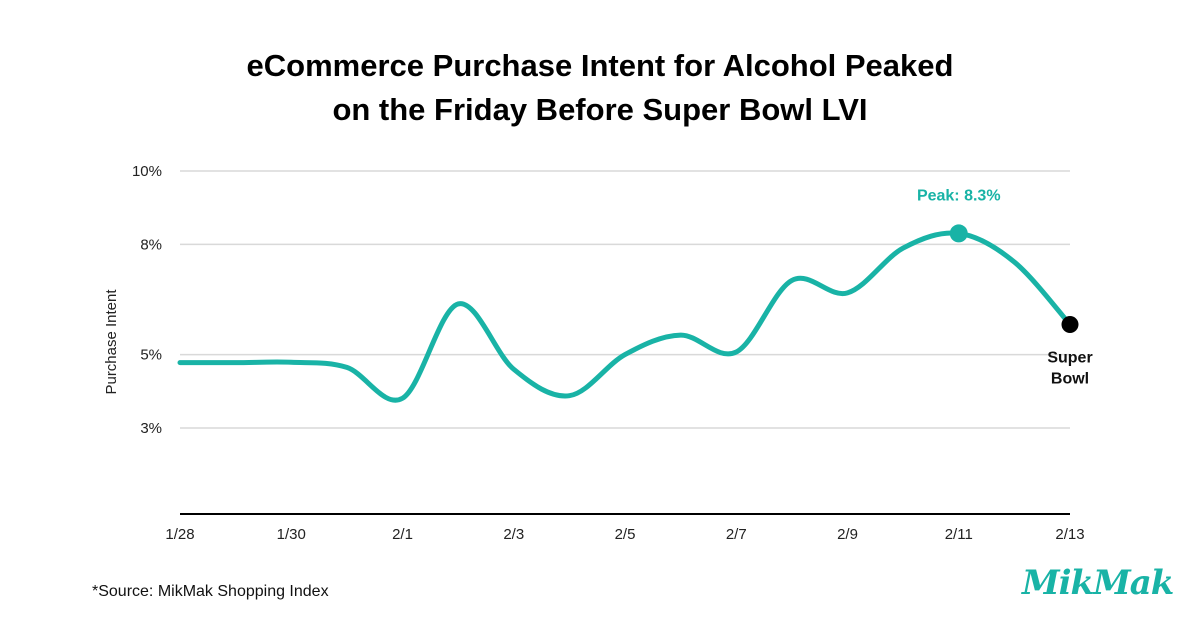 The image size is (1200, 627). I want to click on peak-label: Peak: 8.3%, so click(959, 195).